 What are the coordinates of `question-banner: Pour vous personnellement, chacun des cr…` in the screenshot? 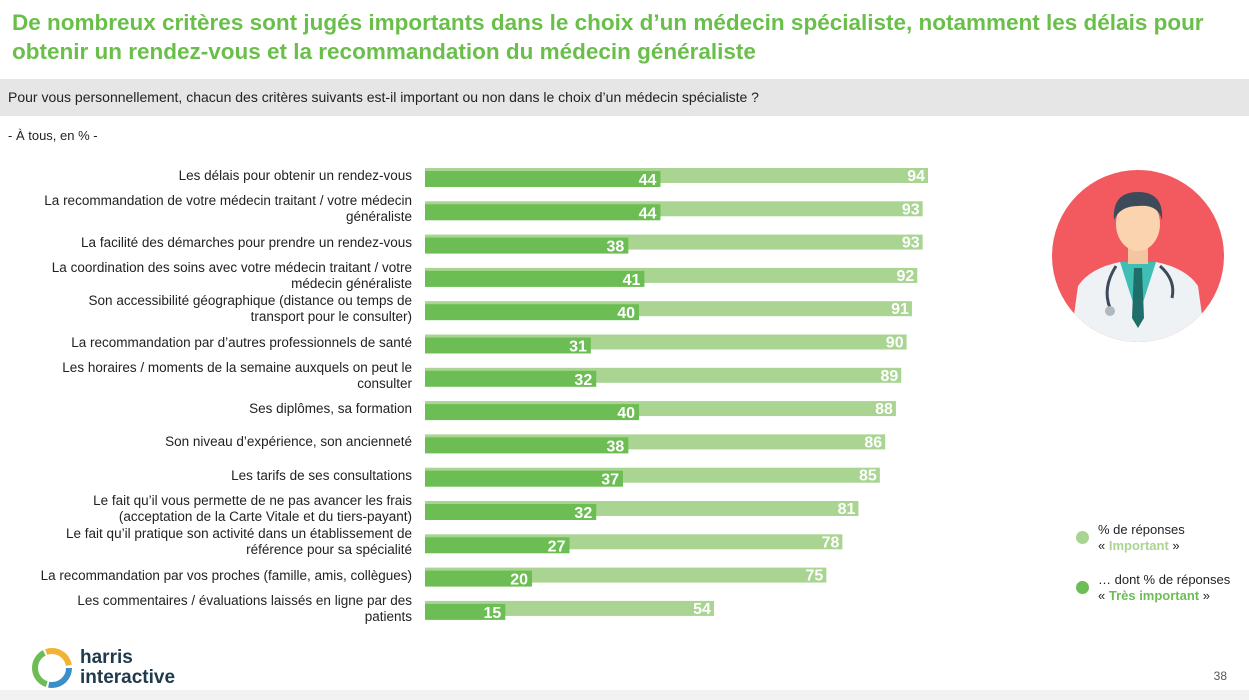 It's located at (624, 97).